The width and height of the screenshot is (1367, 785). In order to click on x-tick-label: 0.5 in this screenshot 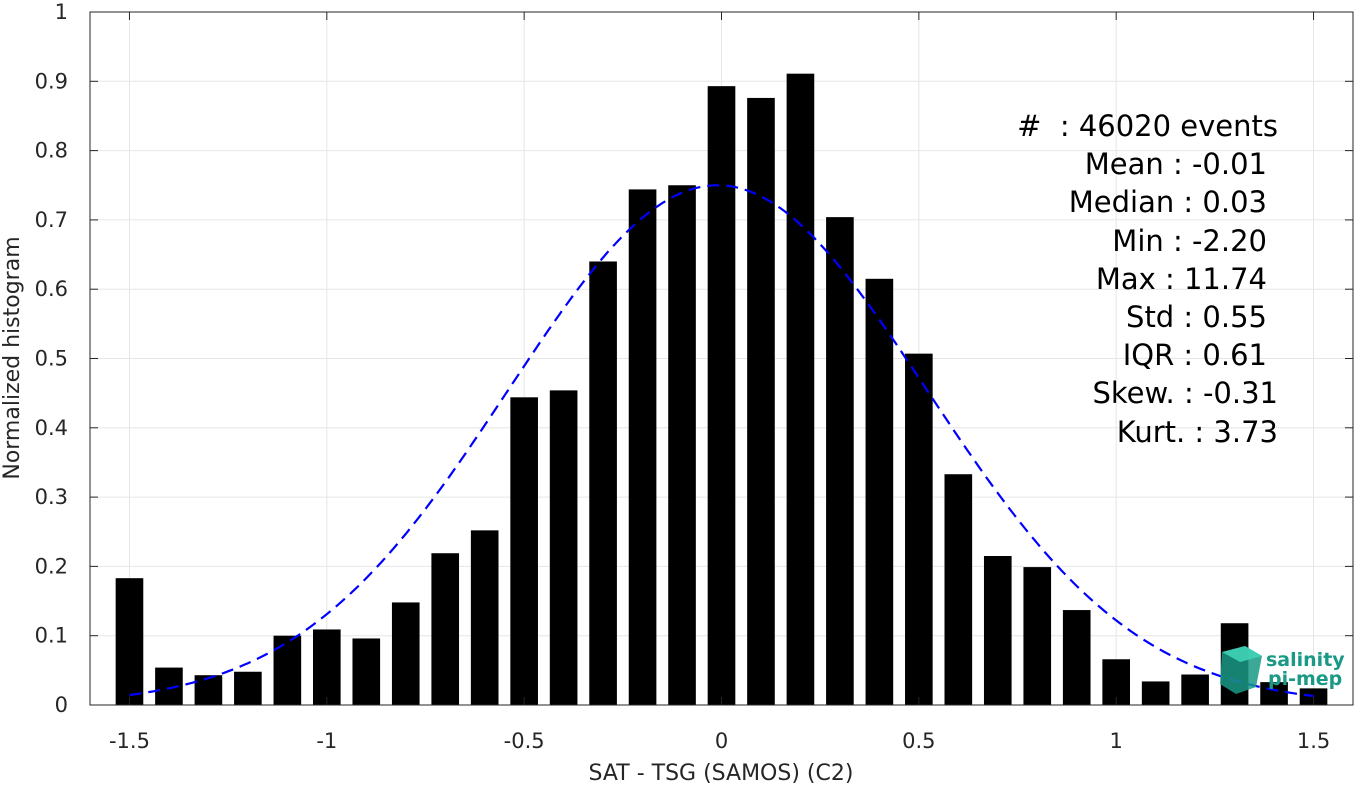, I will do `click(918, 741)`.